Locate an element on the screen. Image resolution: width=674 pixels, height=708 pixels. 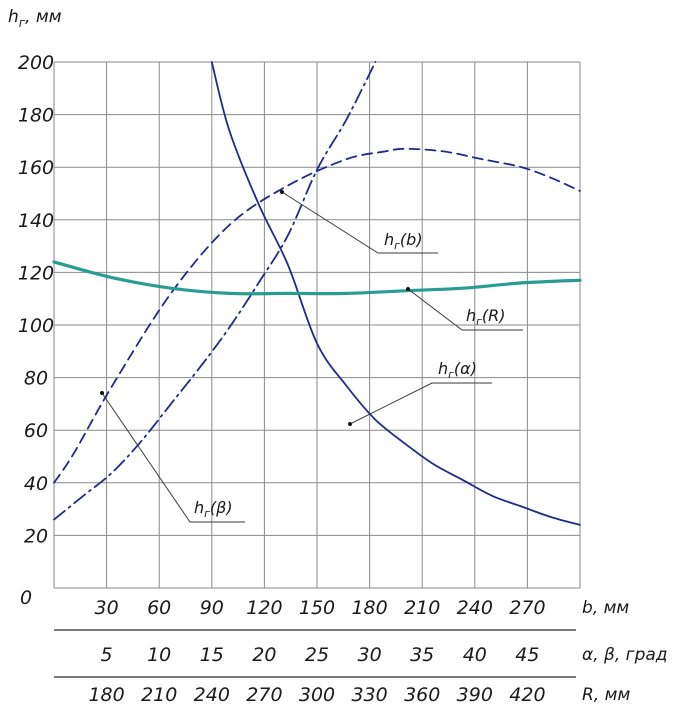
x-tick-label-b: 120 is located at coordinates (264, 608).